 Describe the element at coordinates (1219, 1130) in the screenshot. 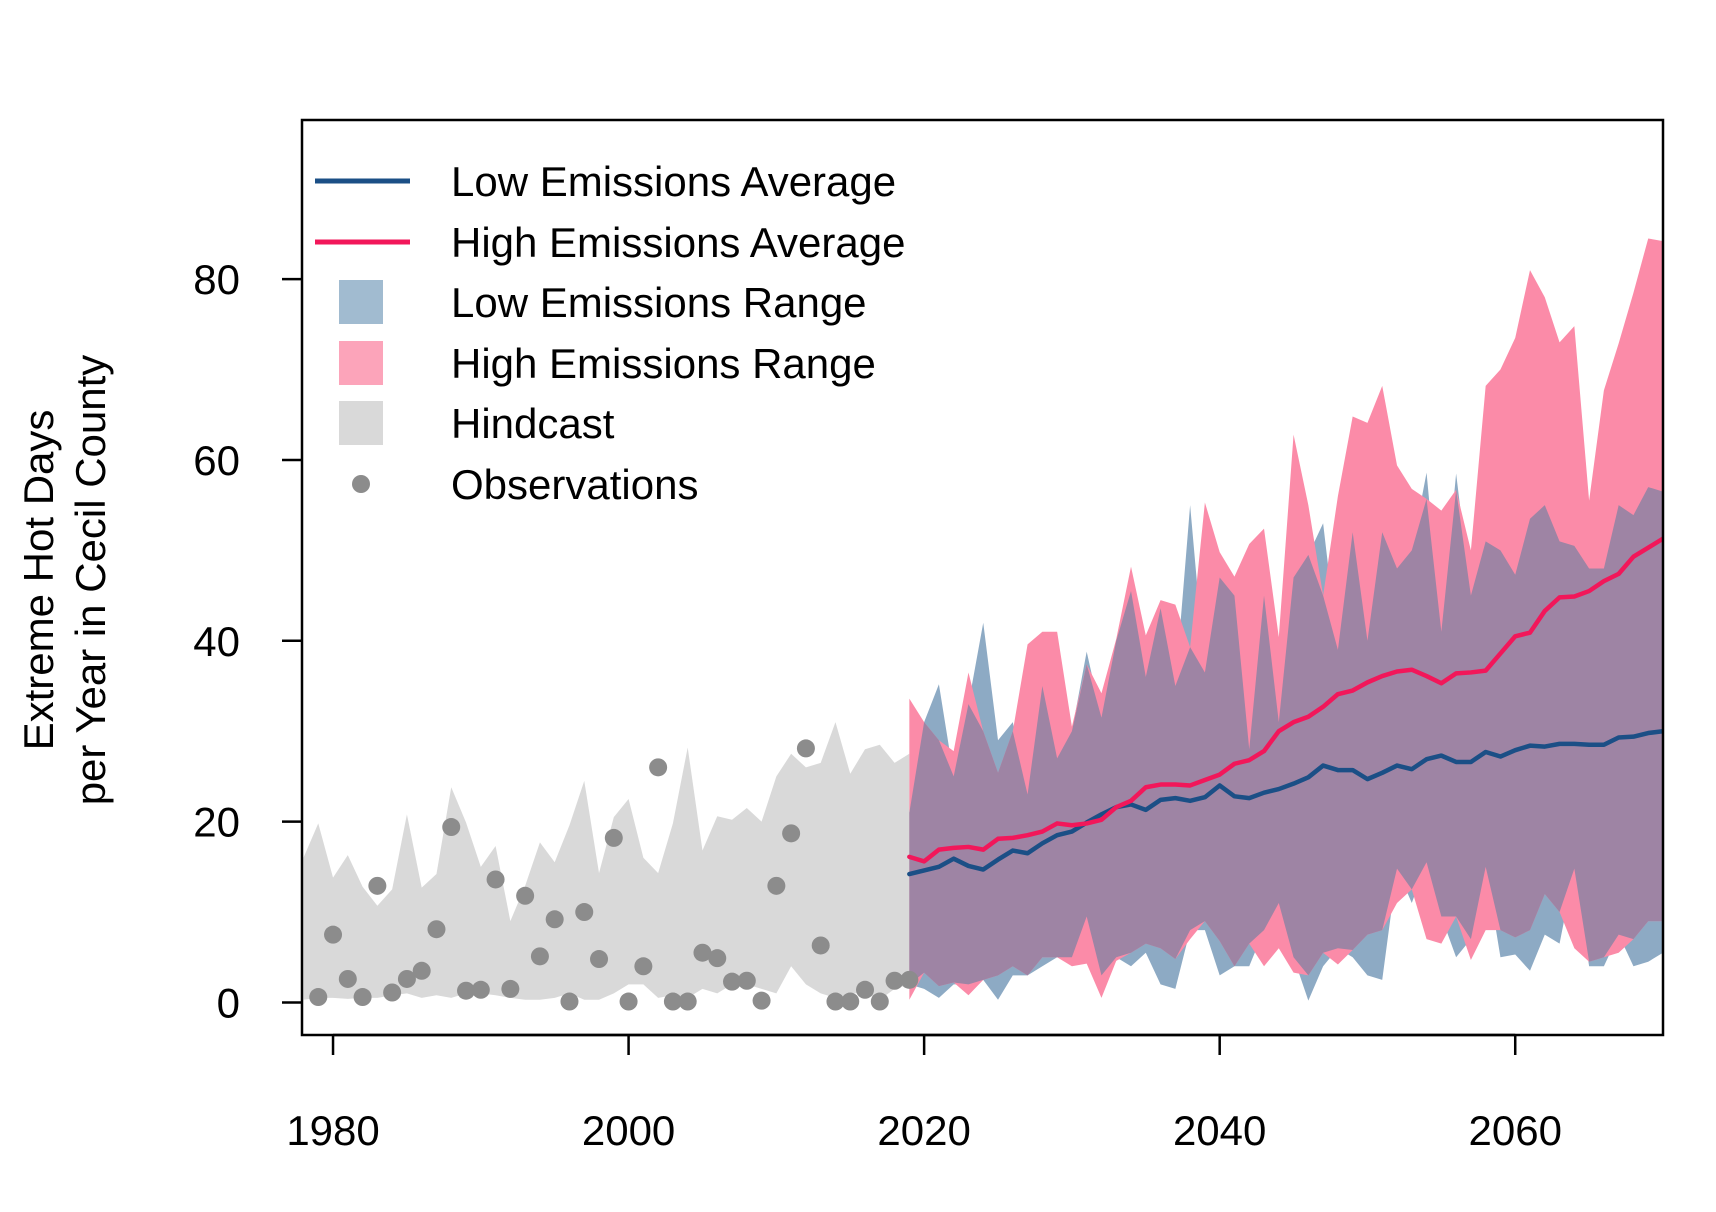

I see `x-tick-label: 2040` at that location.